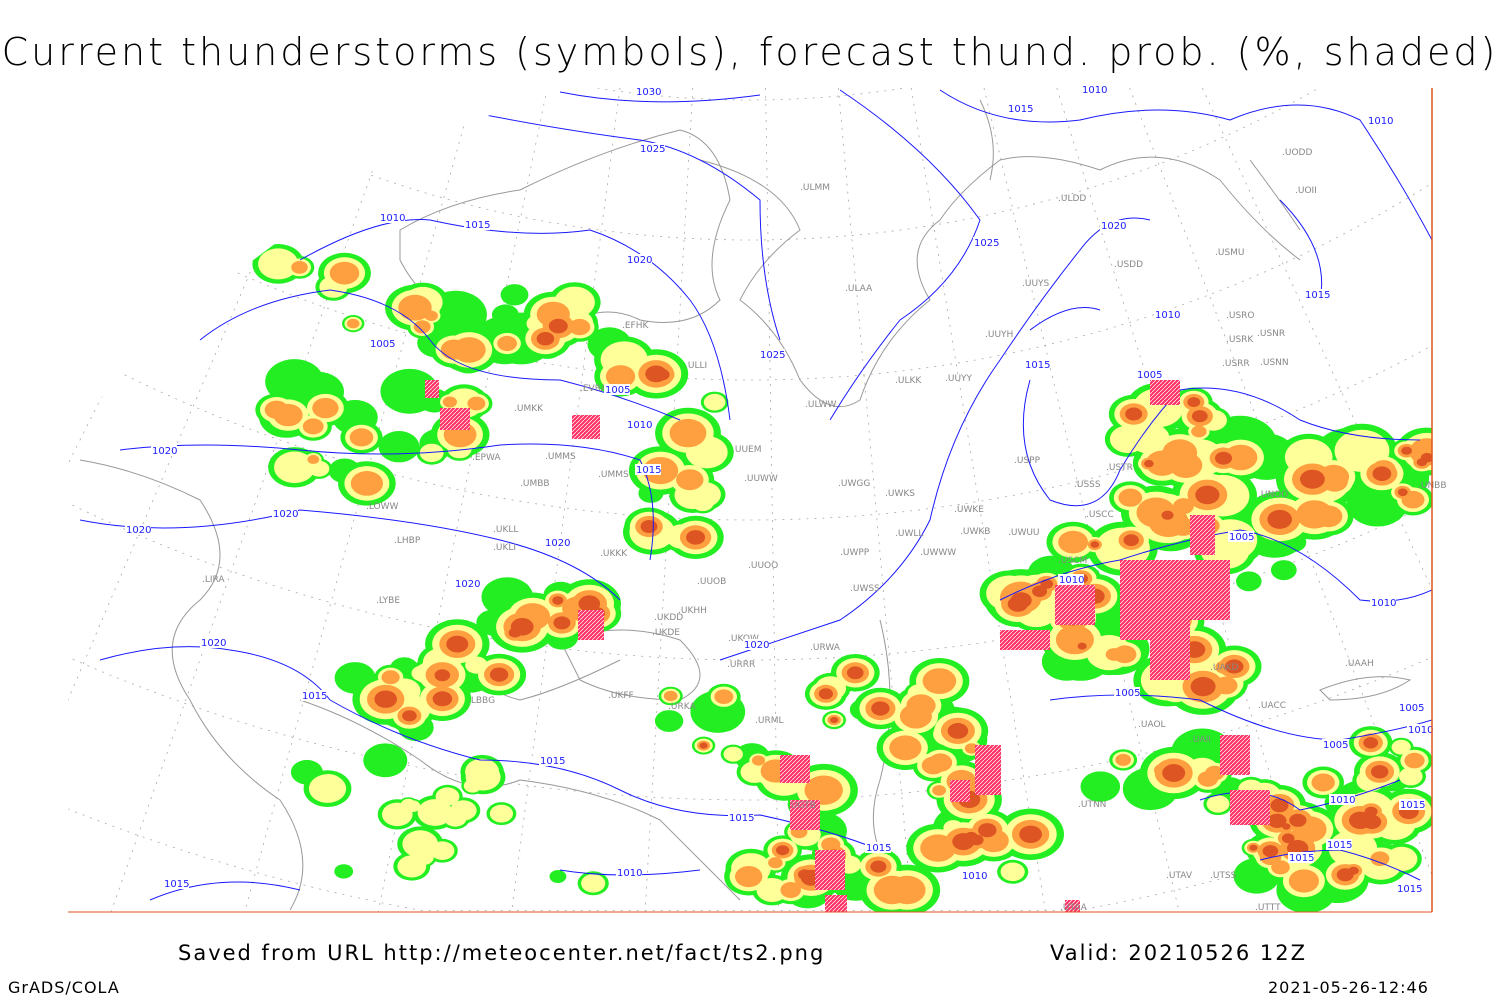 The height and width of the screenshot is (1000, 1500). Describe the element at coordinates (505, 530) in the screenshot. I see `station-label: .UKLL` at that location.